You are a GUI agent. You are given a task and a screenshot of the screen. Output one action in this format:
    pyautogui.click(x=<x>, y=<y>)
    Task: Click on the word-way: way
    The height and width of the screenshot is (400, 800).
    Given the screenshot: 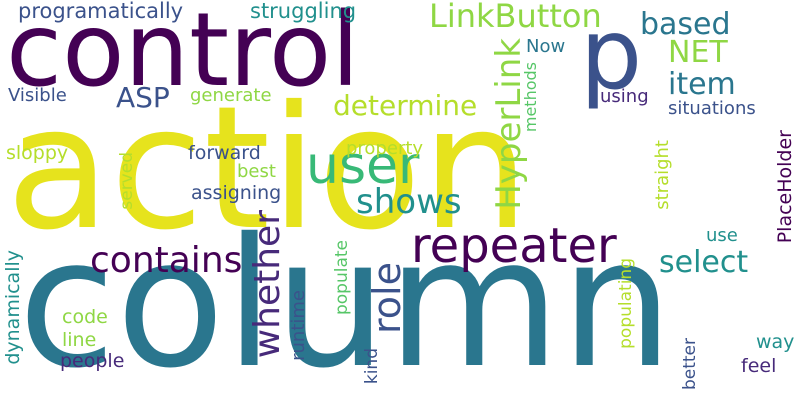 What is the action you would take?
    pyautogui.click(x=775, y=342)
    